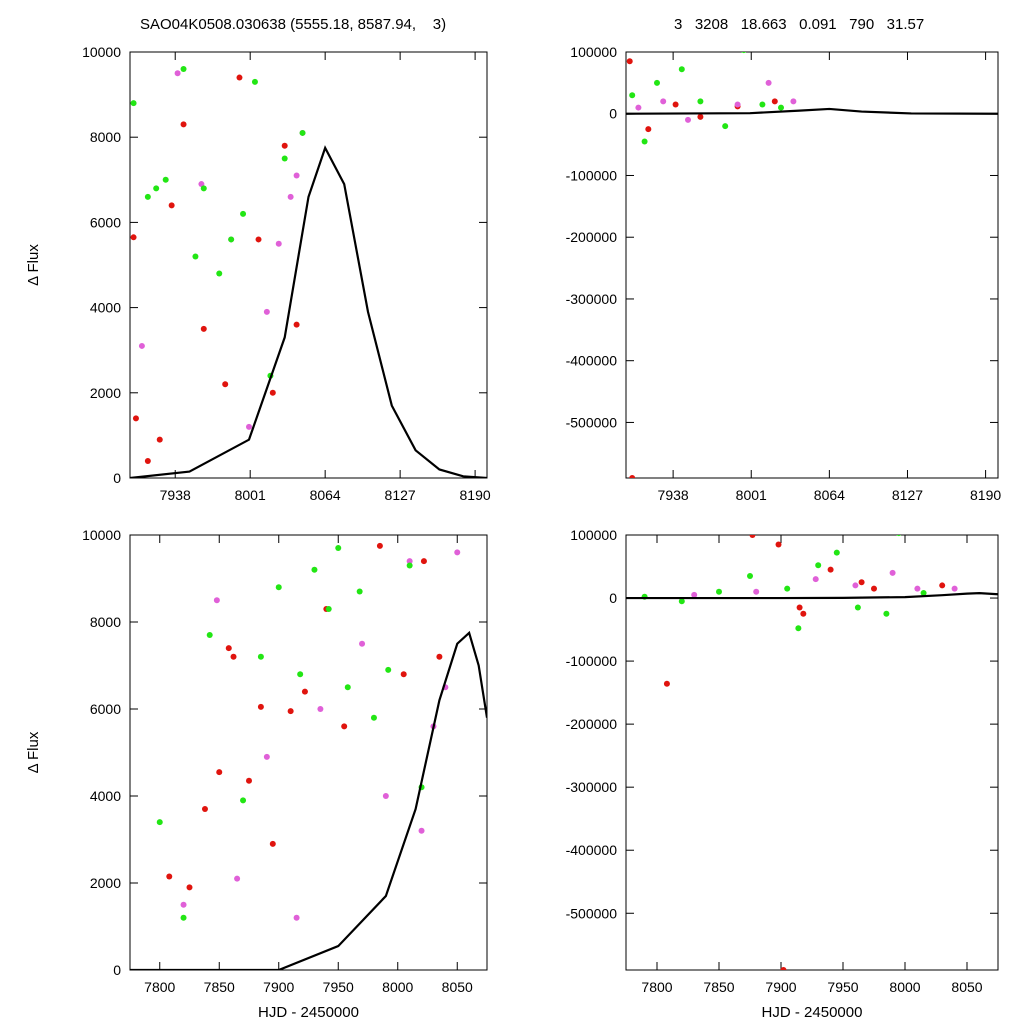 The height and width of the screenshot is (1024, 1024). Describe the element at coordinates (592, 237) in the screenshot. I see `y-tick-label: -200000` at that location.